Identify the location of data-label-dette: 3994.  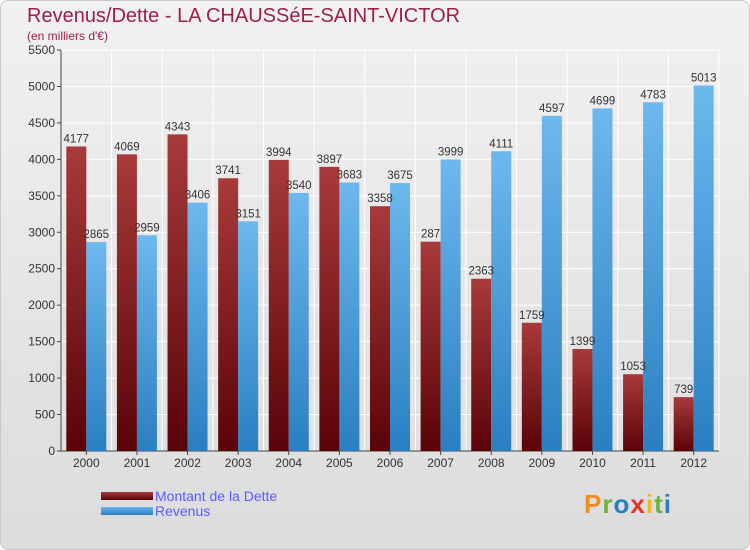
(279, 153).